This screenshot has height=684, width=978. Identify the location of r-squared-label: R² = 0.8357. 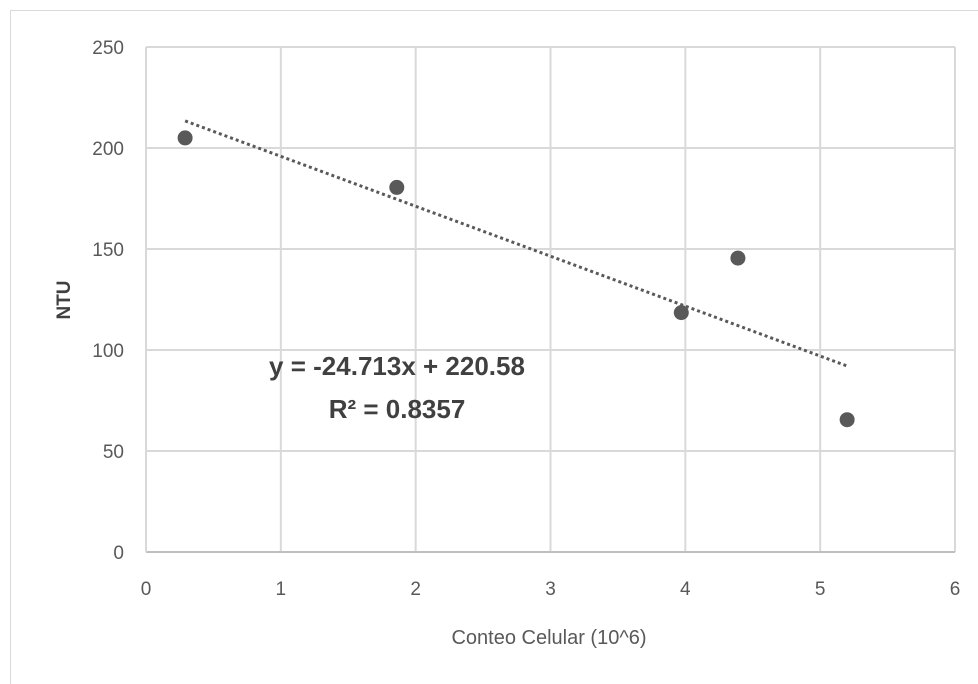
(397, 409).